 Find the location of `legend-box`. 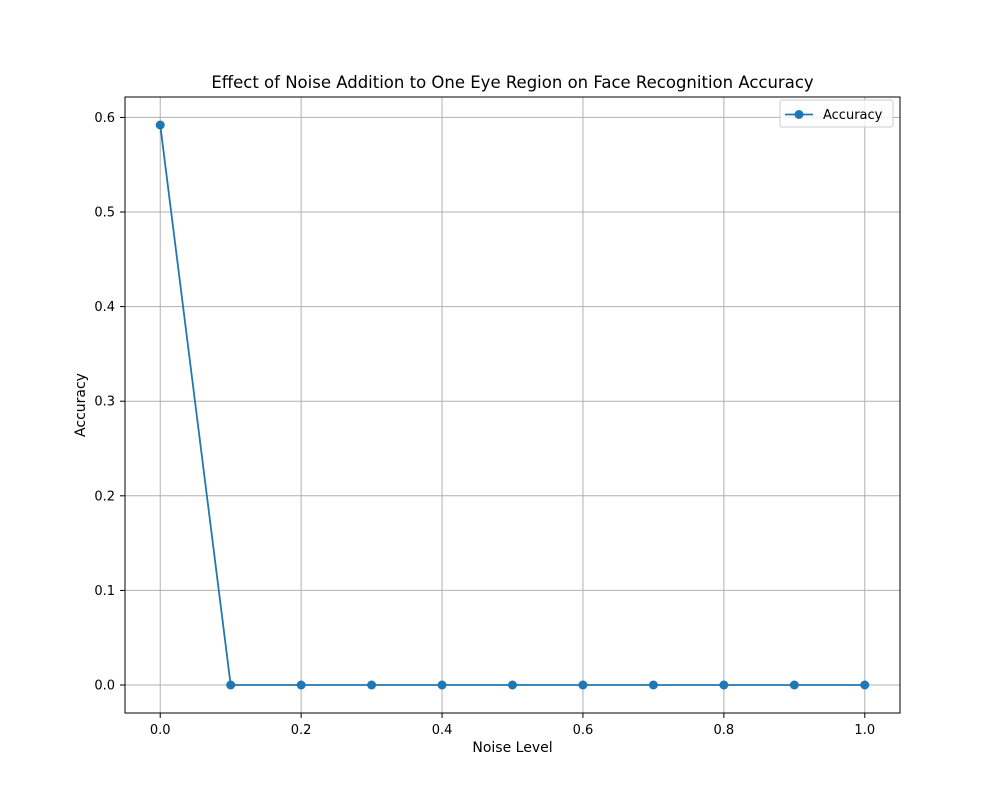

legend-box is located at coordinates (836, 113).